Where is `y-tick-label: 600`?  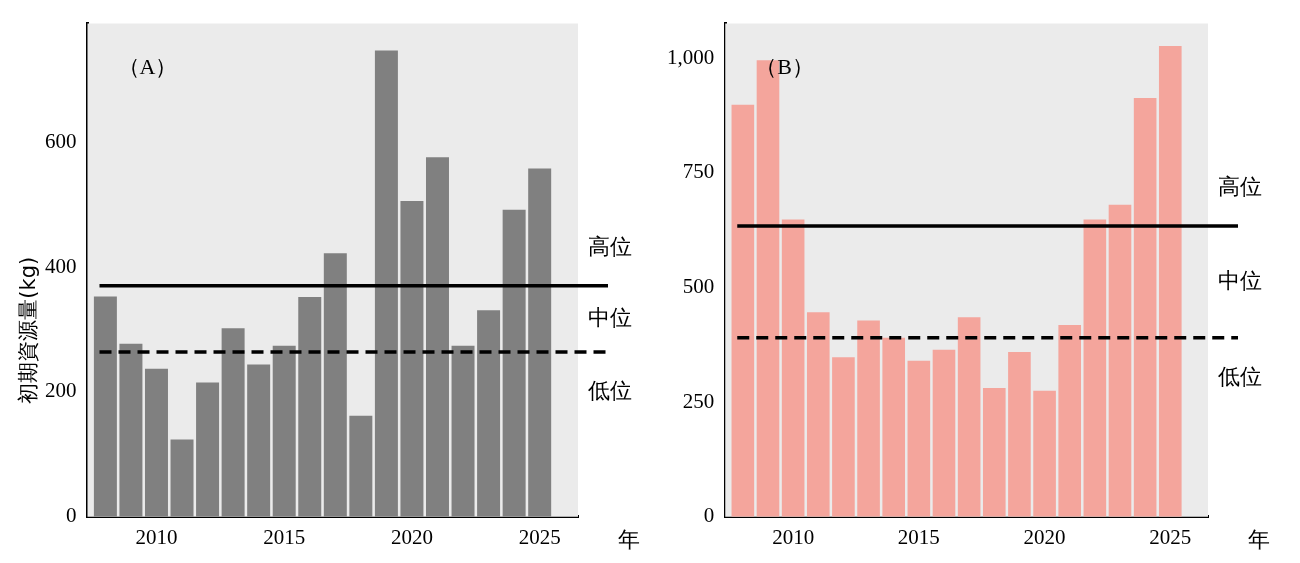
y-tick-label: 600 is located at coordinates (61, 140).